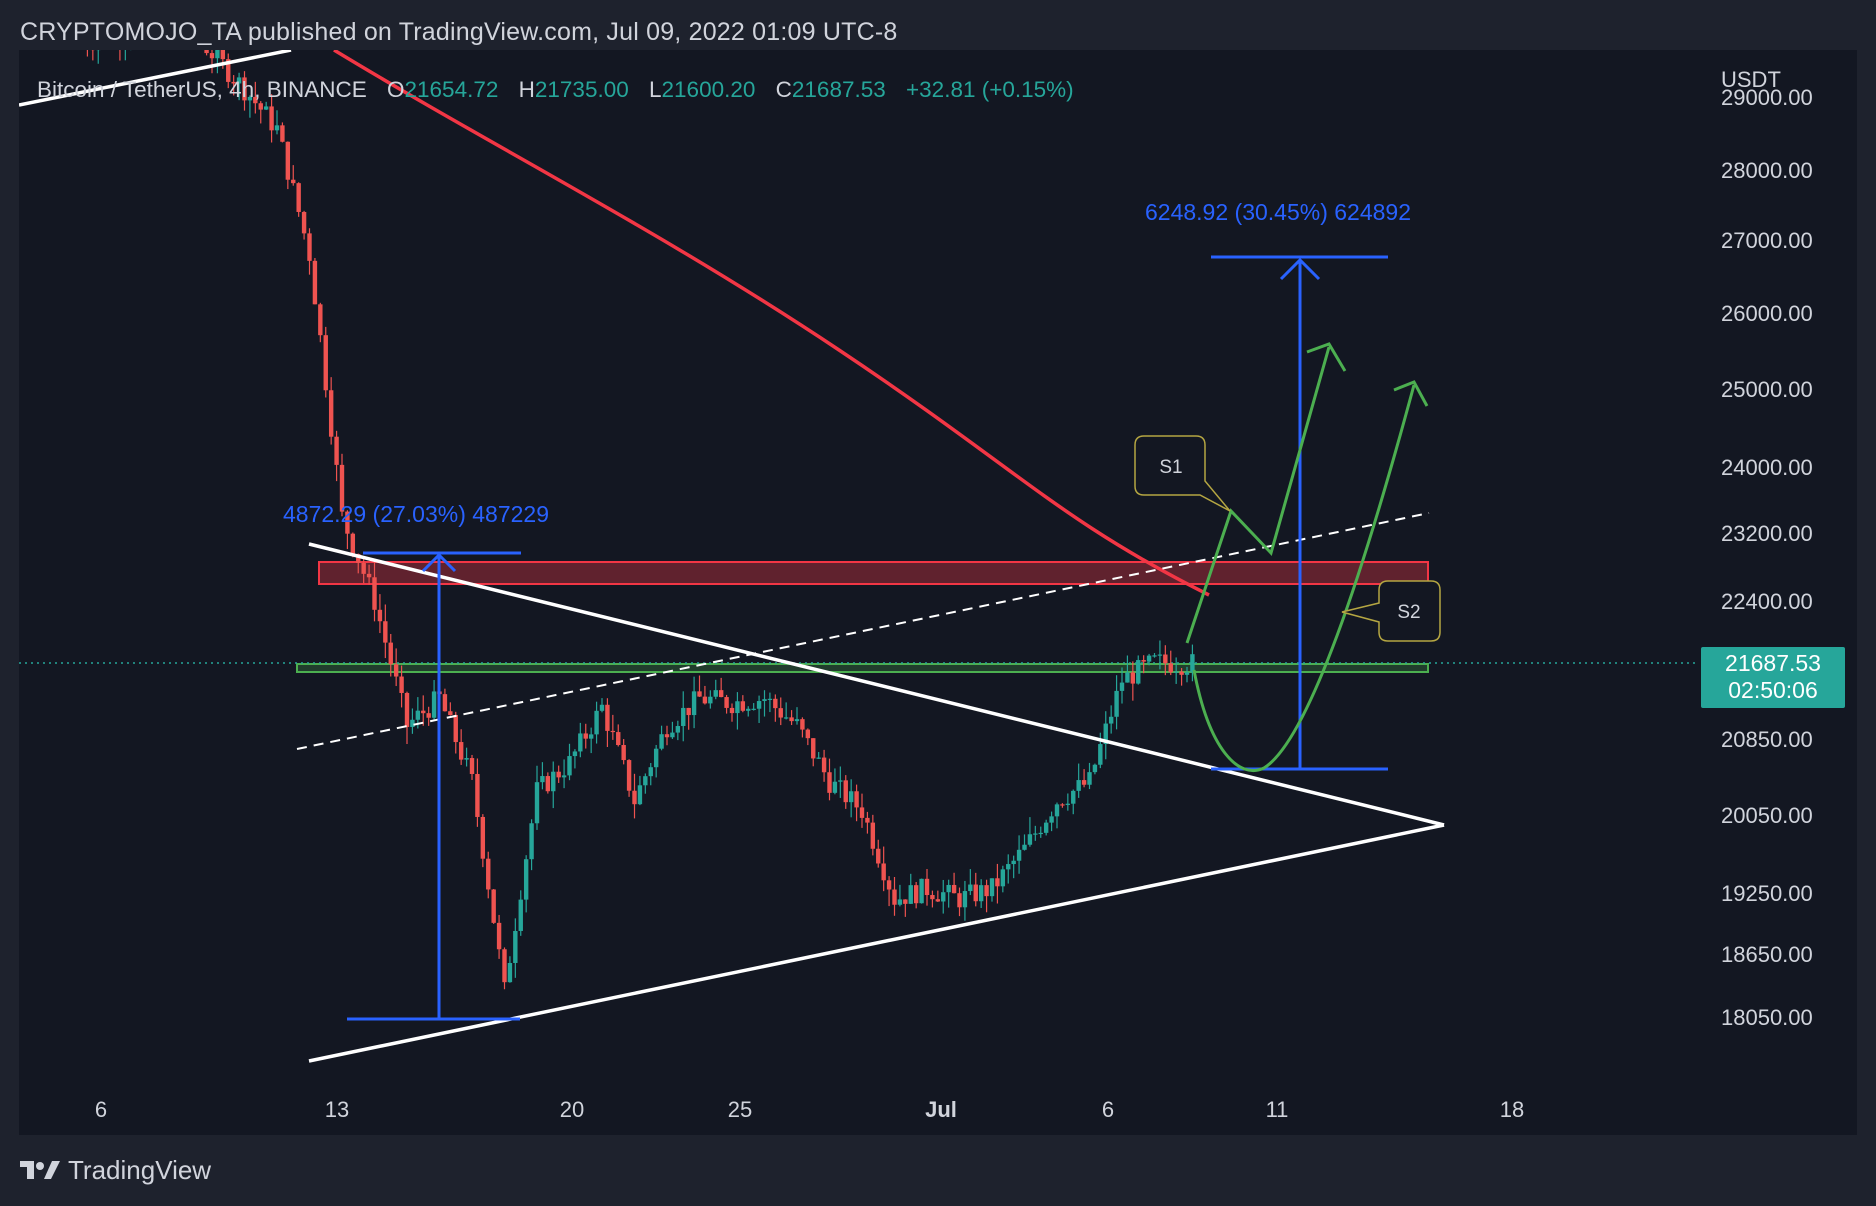 The image size is (1876, 1206). I want to click on change-value: +32.81 (+0.15%), so click(990, 89).